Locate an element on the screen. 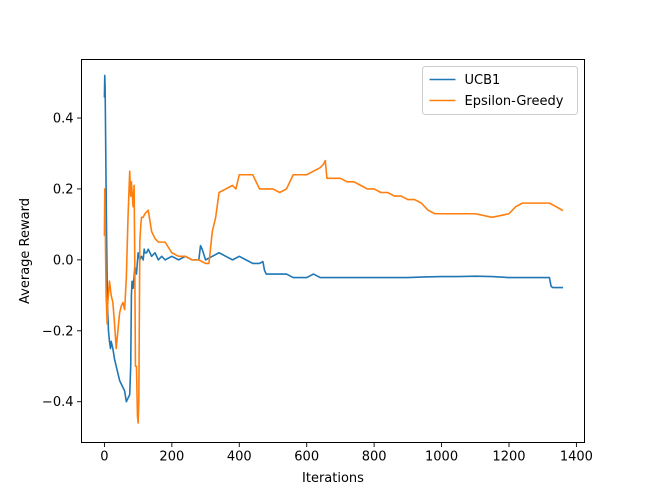 Image resolution: width=650 pixels, height=498 pixels. y-tick-label: −0.4 is located at coordinates (58, 402).